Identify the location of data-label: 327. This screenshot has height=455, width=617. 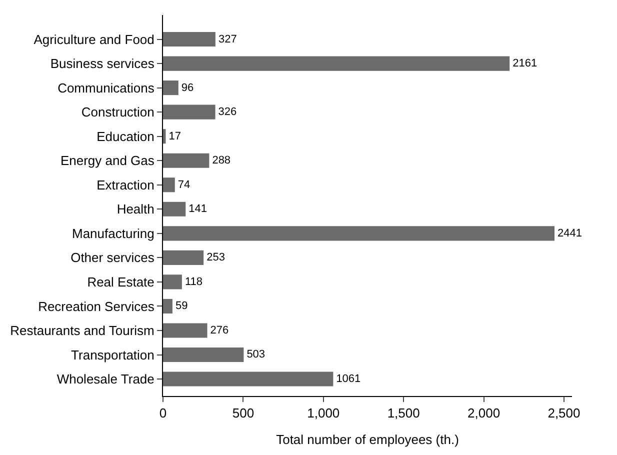
(227, 39).